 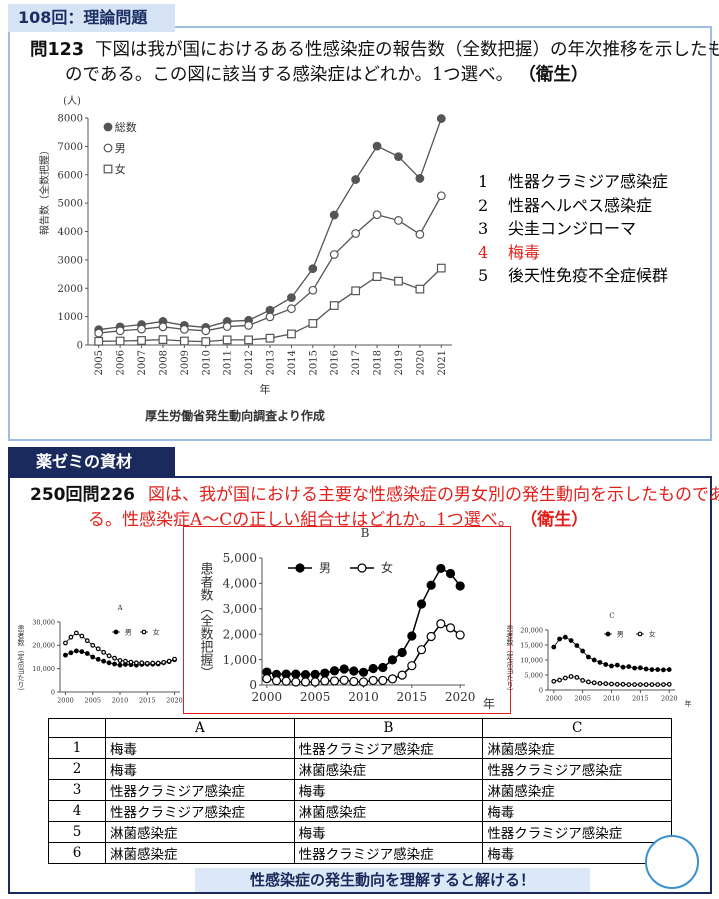 What do you see at coordinates (142, 362) in the screenshot?
I see `x-tick-label: 2007` at bounding box center [142, 362].